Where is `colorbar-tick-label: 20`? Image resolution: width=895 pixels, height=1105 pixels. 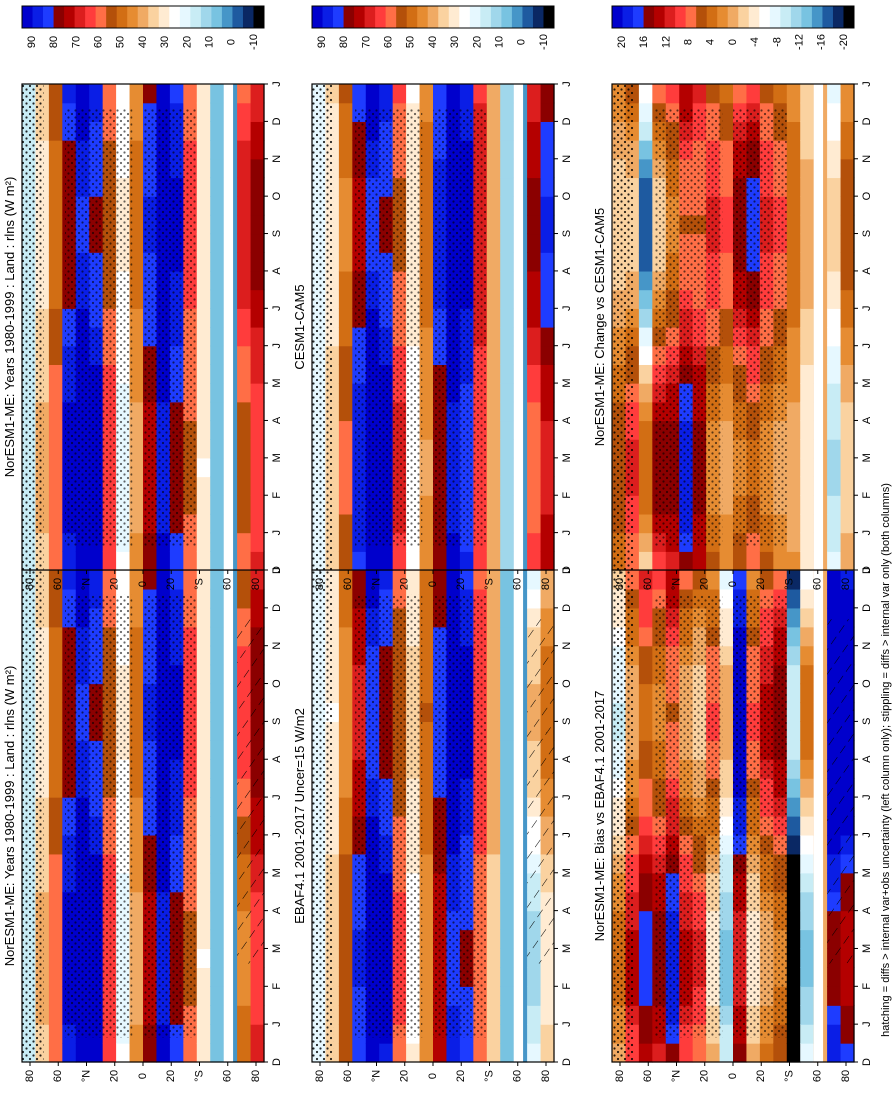 colorbar-tick-label: 20 is located at coordinates (477, 42).